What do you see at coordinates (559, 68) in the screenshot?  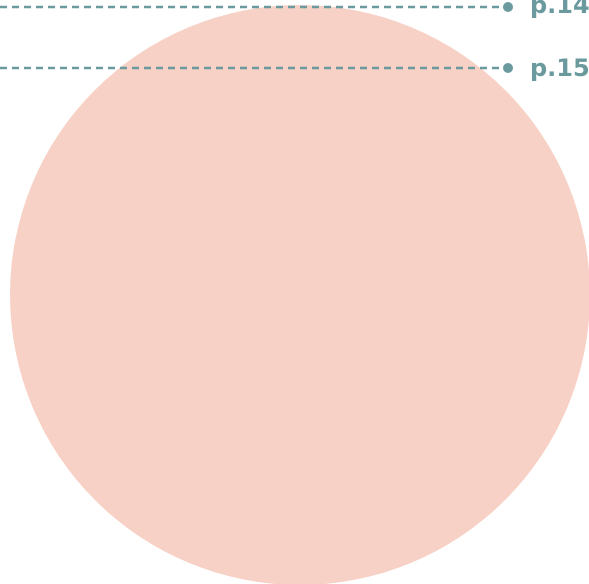 I see `page-label: p.15` at bounding box center [559, 68].